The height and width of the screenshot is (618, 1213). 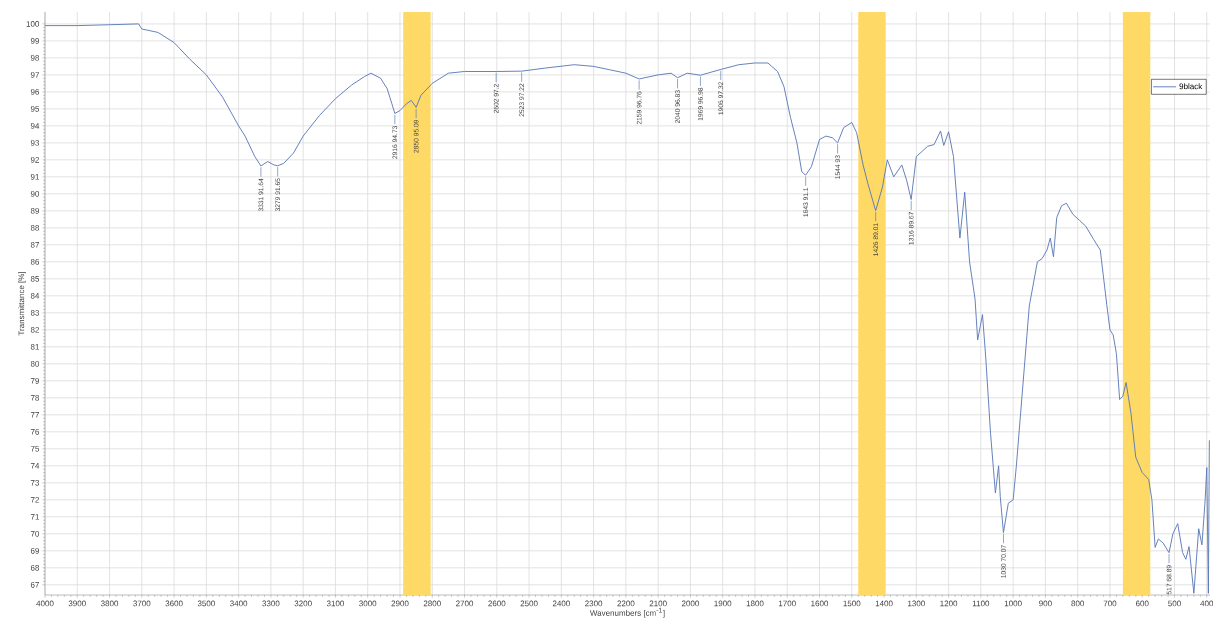 What do you see at coordinates (1078, 603) in the screenshot?
I see `x-tick-label: 800` at bounding box center [1078, 603].